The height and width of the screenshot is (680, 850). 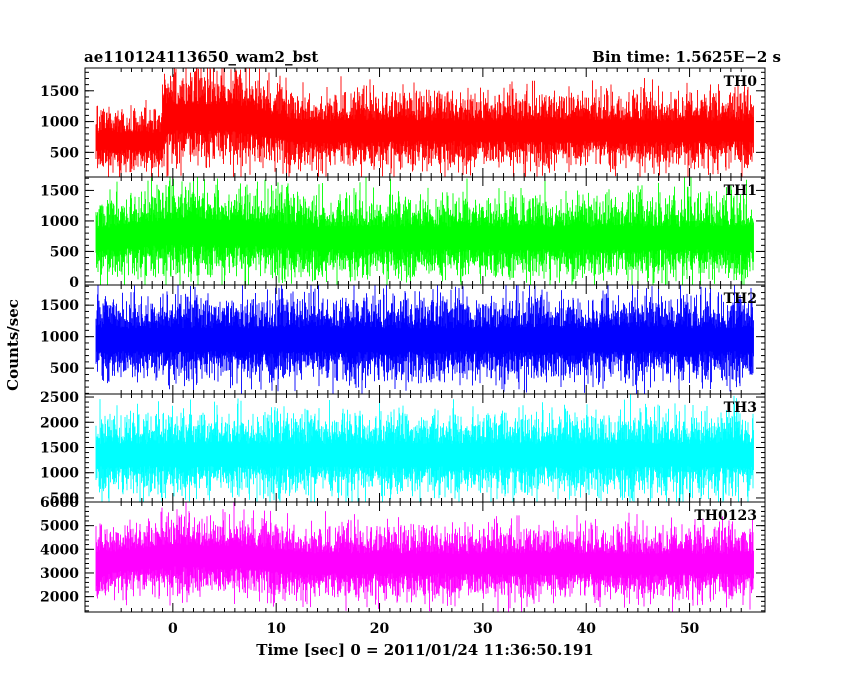 What do you see at coordinates (201, 57) in the screenshot?
I see `title-left: ae110124113650_wam2_bst` at bounding box center [201, 57].